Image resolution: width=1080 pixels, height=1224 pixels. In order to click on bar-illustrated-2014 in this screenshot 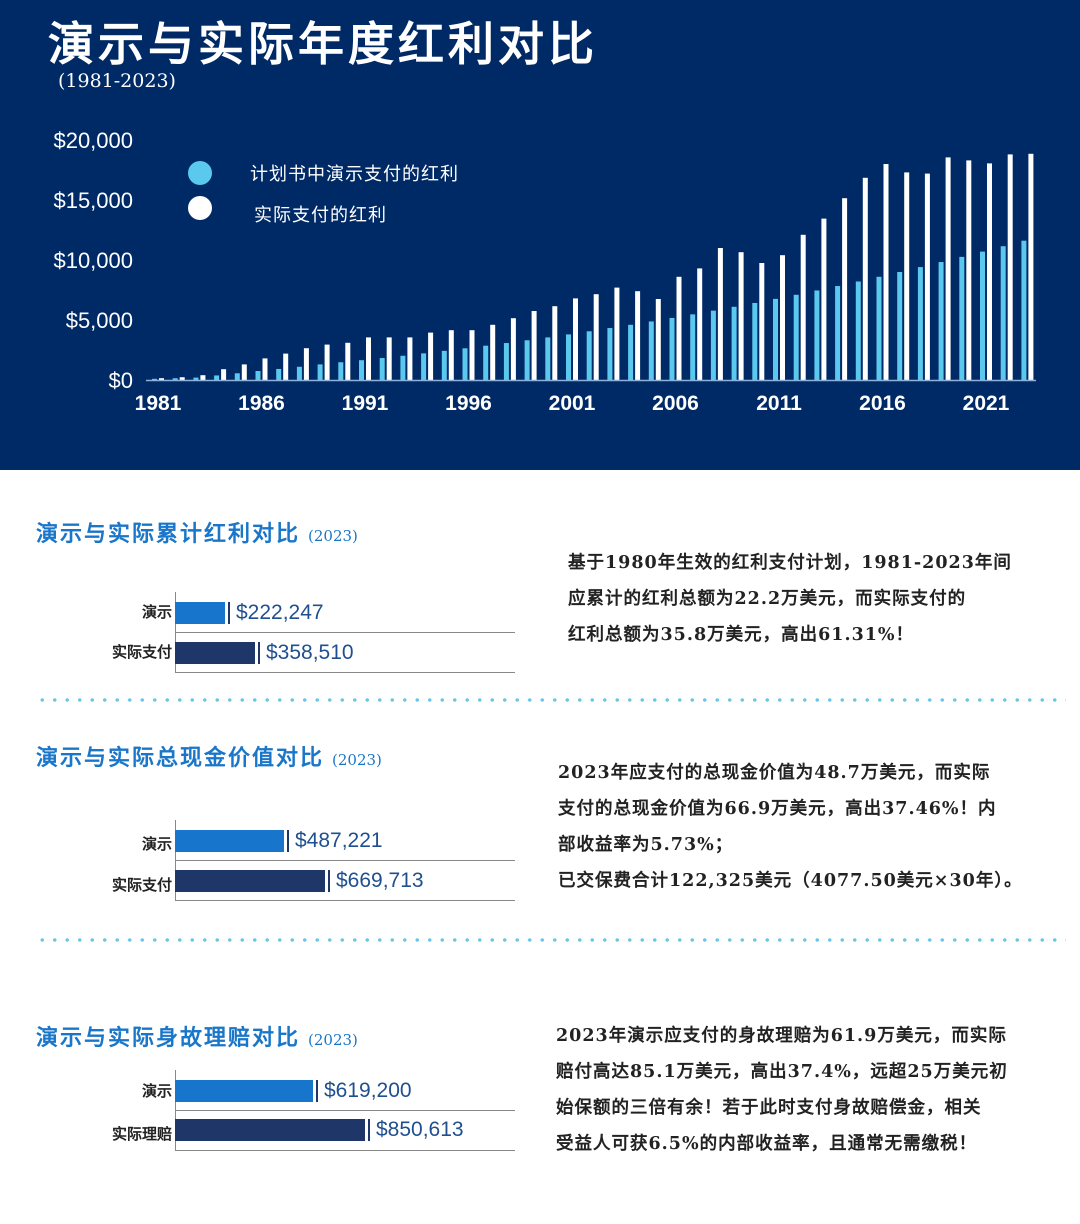, I will do `click(838, 333)`.